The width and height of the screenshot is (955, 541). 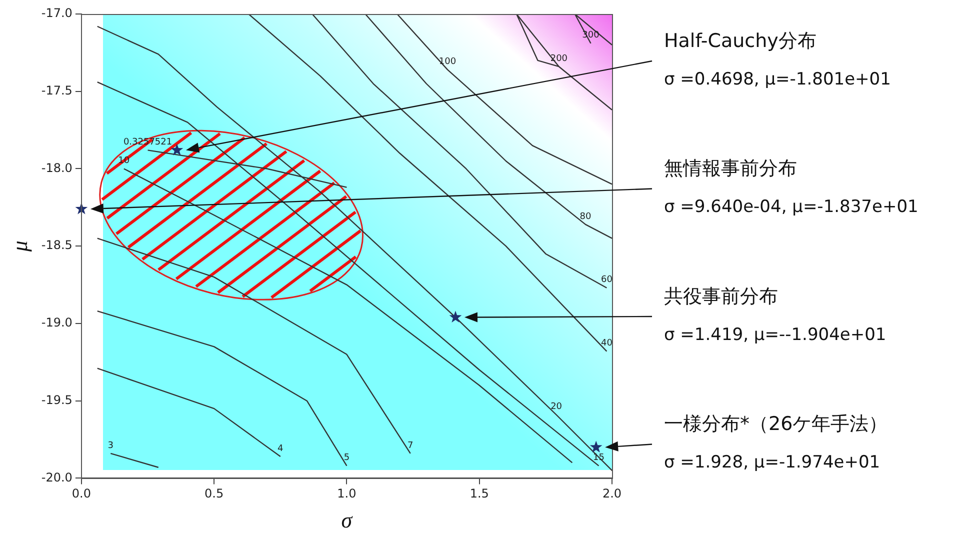 I want to click on series-label: 60, so click(x=606, y=280).